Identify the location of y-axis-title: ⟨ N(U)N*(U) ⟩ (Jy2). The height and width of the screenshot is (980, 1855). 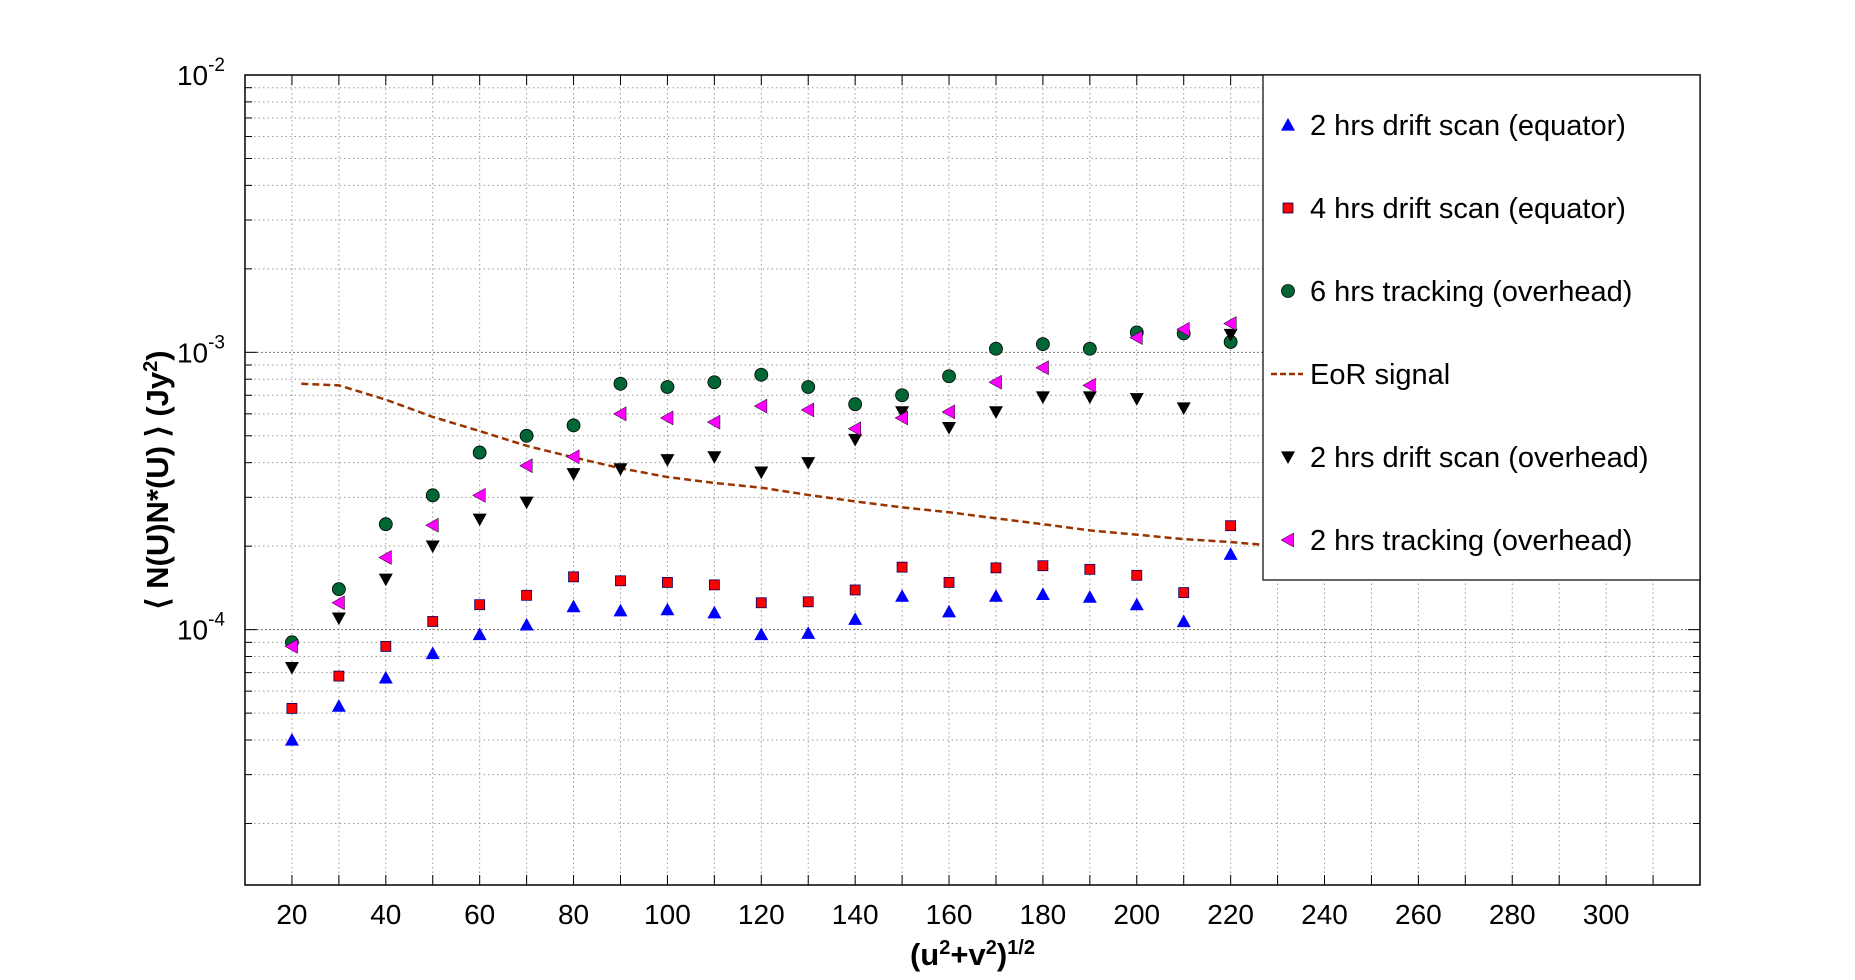
(157, 479).